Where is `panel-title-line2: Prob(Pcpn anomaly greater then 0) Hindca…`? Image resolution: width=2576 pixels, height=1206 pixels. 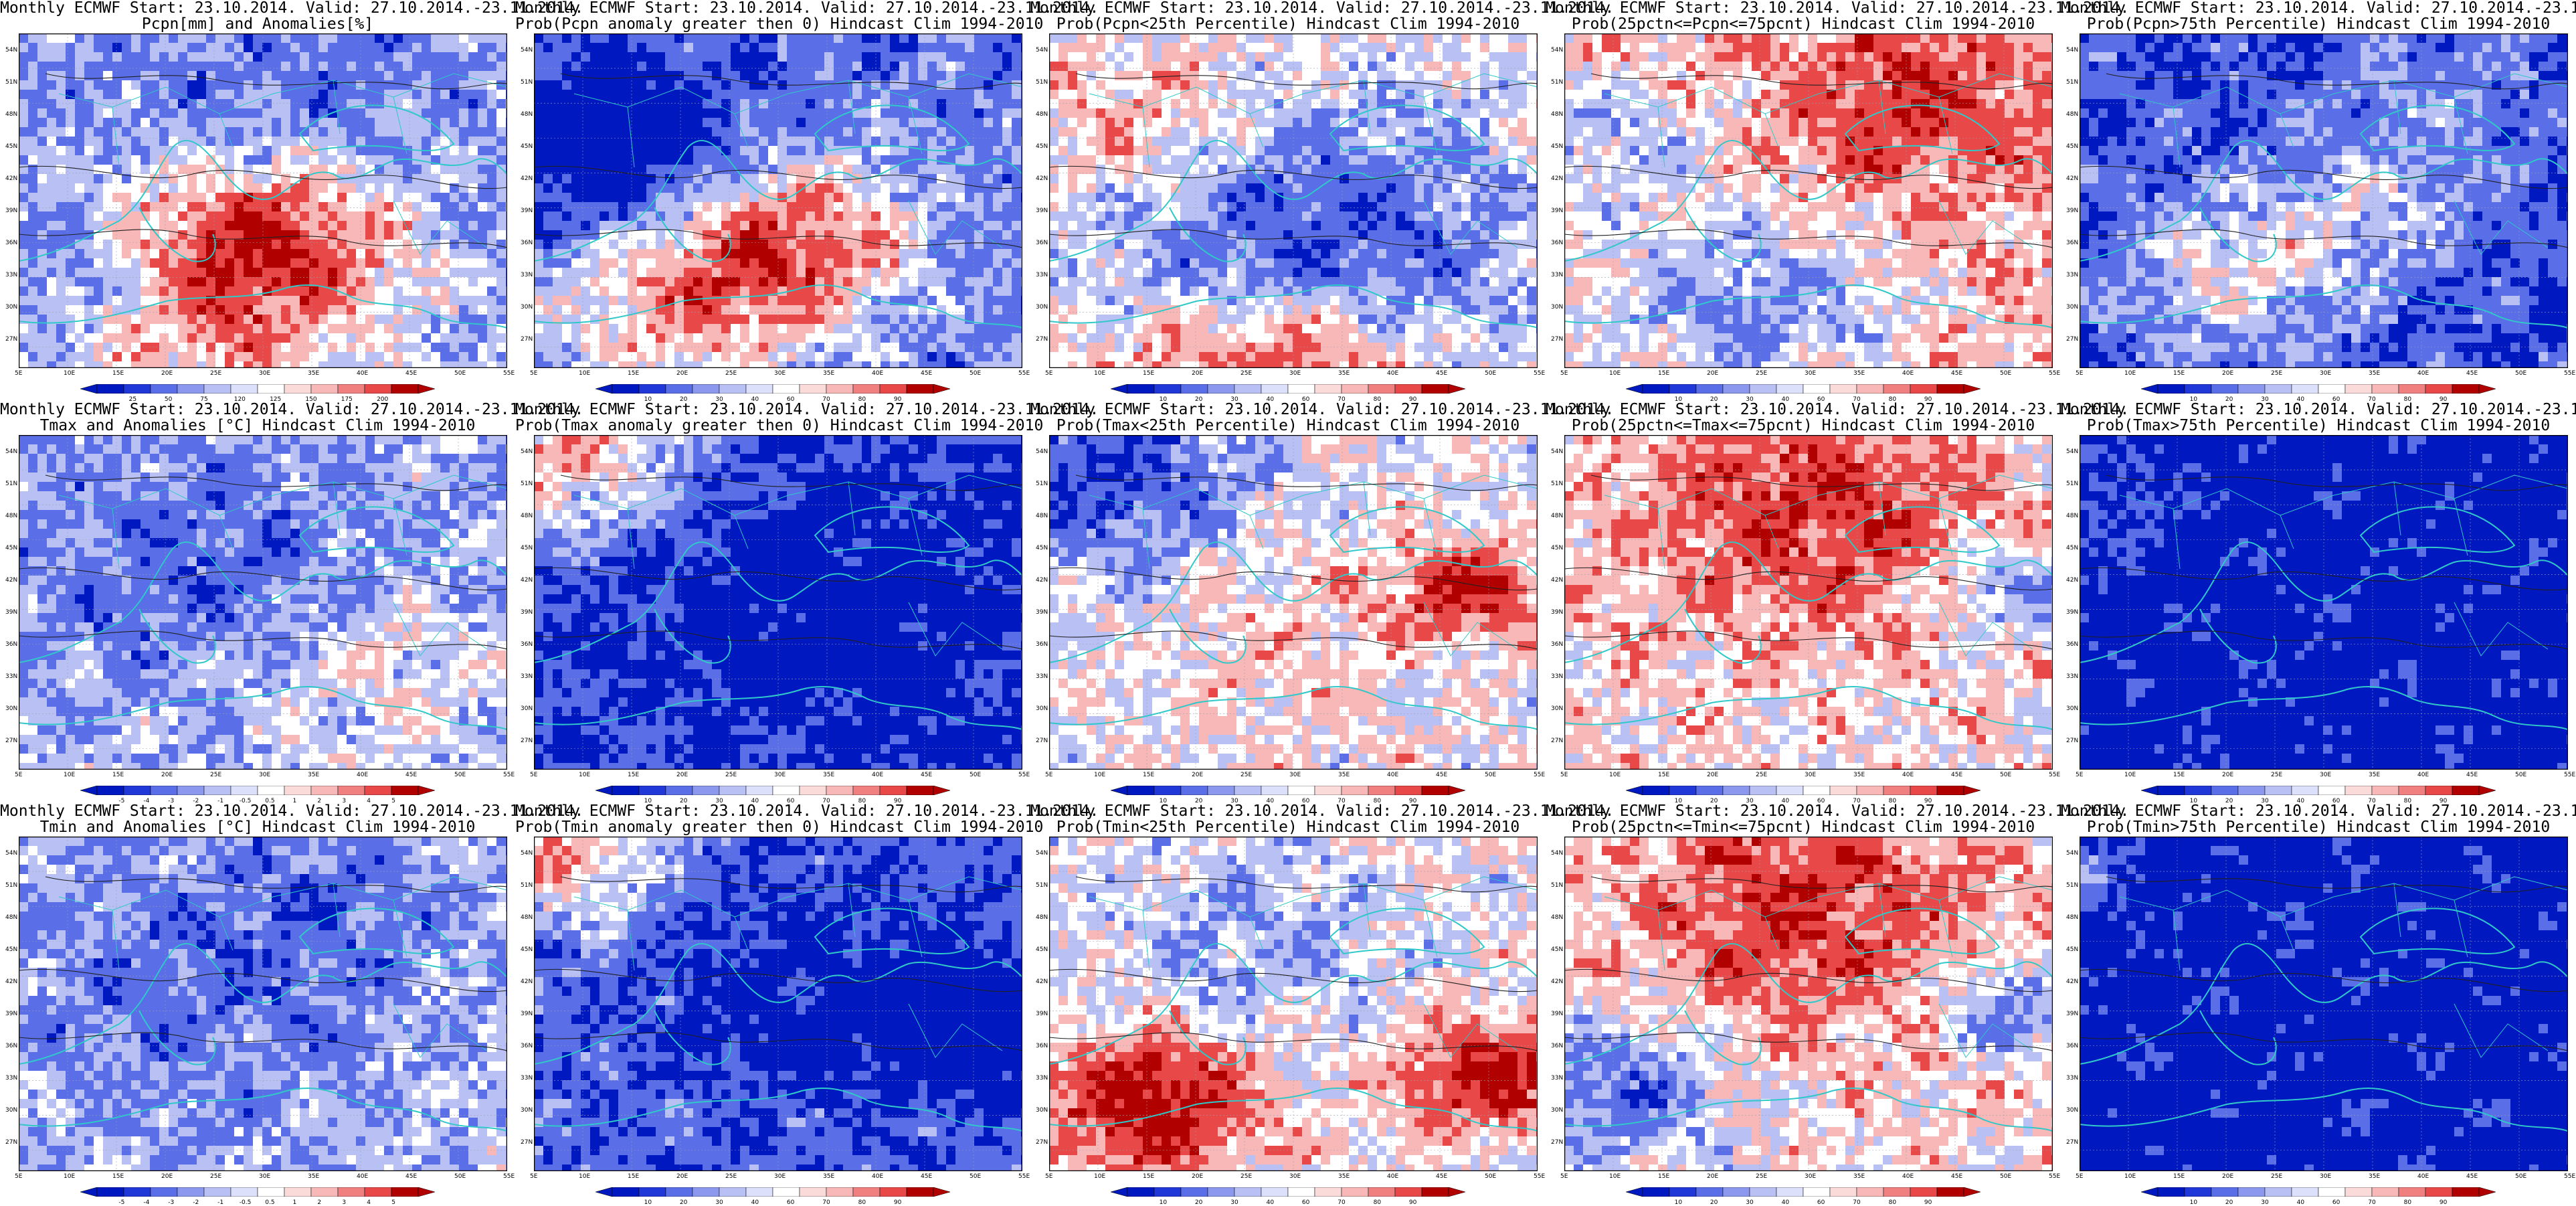
panel-title-line2: Prob(Pcpn anomaly greater then 0) Hindca… is located at coordinates (773, 24).